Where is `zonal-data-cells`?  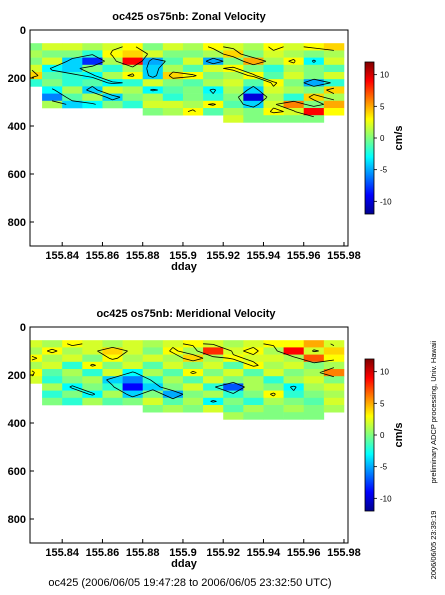 zonal-data-cells is located at coordinates (187, 83).